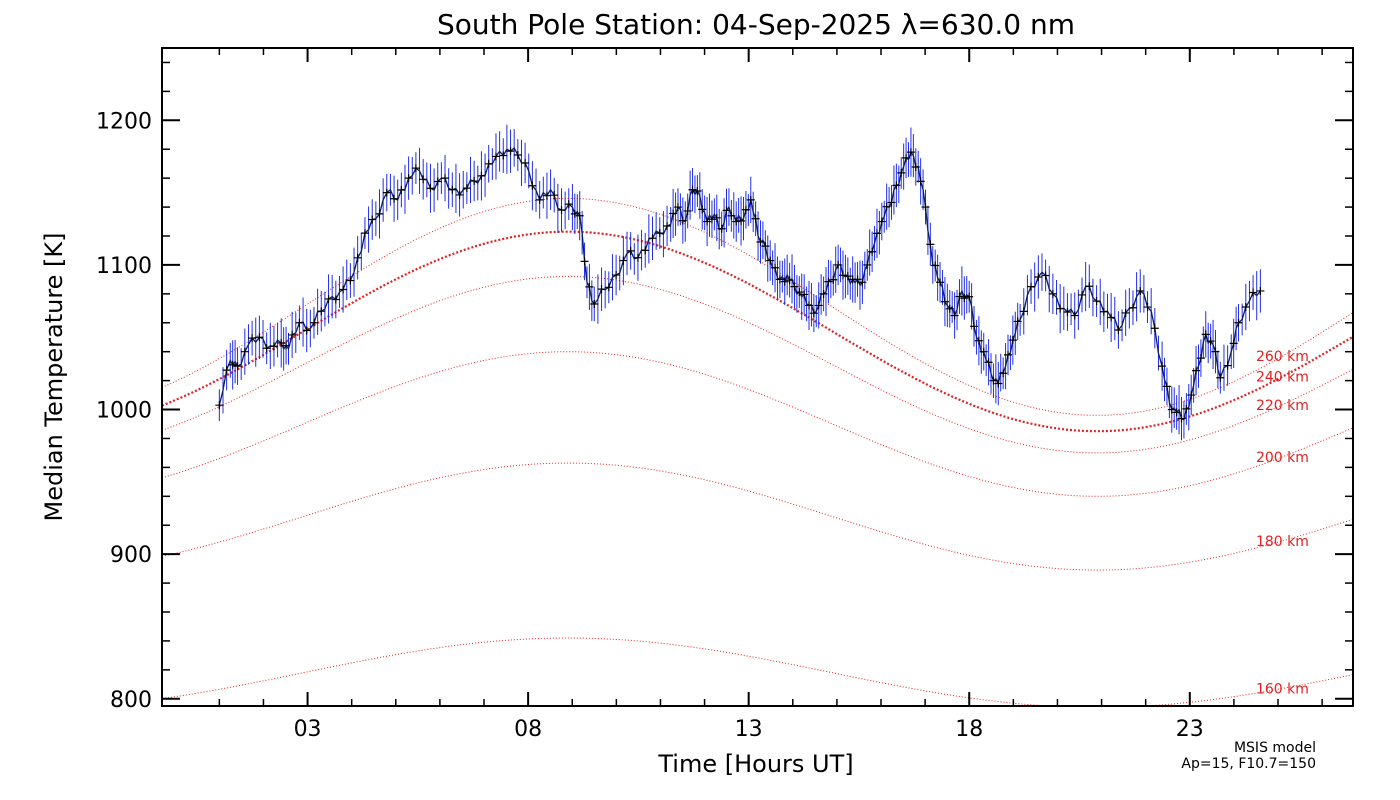 Image resolution: width=1400 pixels, height=800 pixels. Describe the element at coordinates (124, 411) in the screenshot. I see `y-tick-label: 1000` at that location.